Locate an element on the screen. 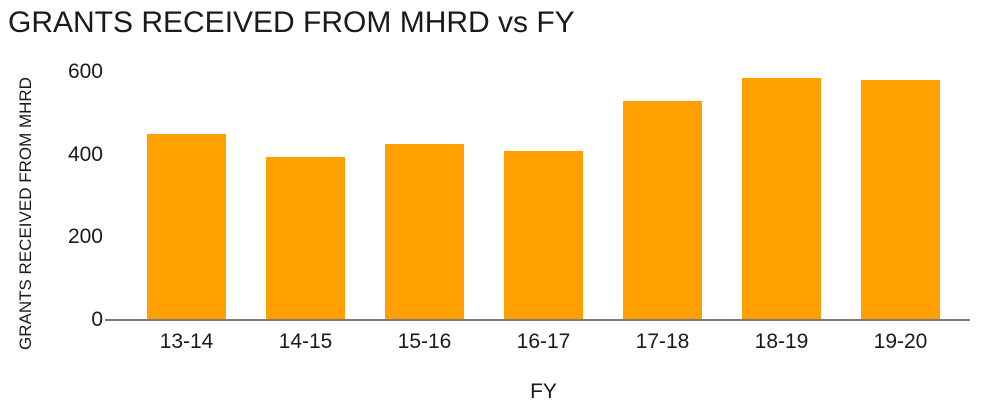  x-tick-16-17: 16-17 is located at coordinates (543, 341).